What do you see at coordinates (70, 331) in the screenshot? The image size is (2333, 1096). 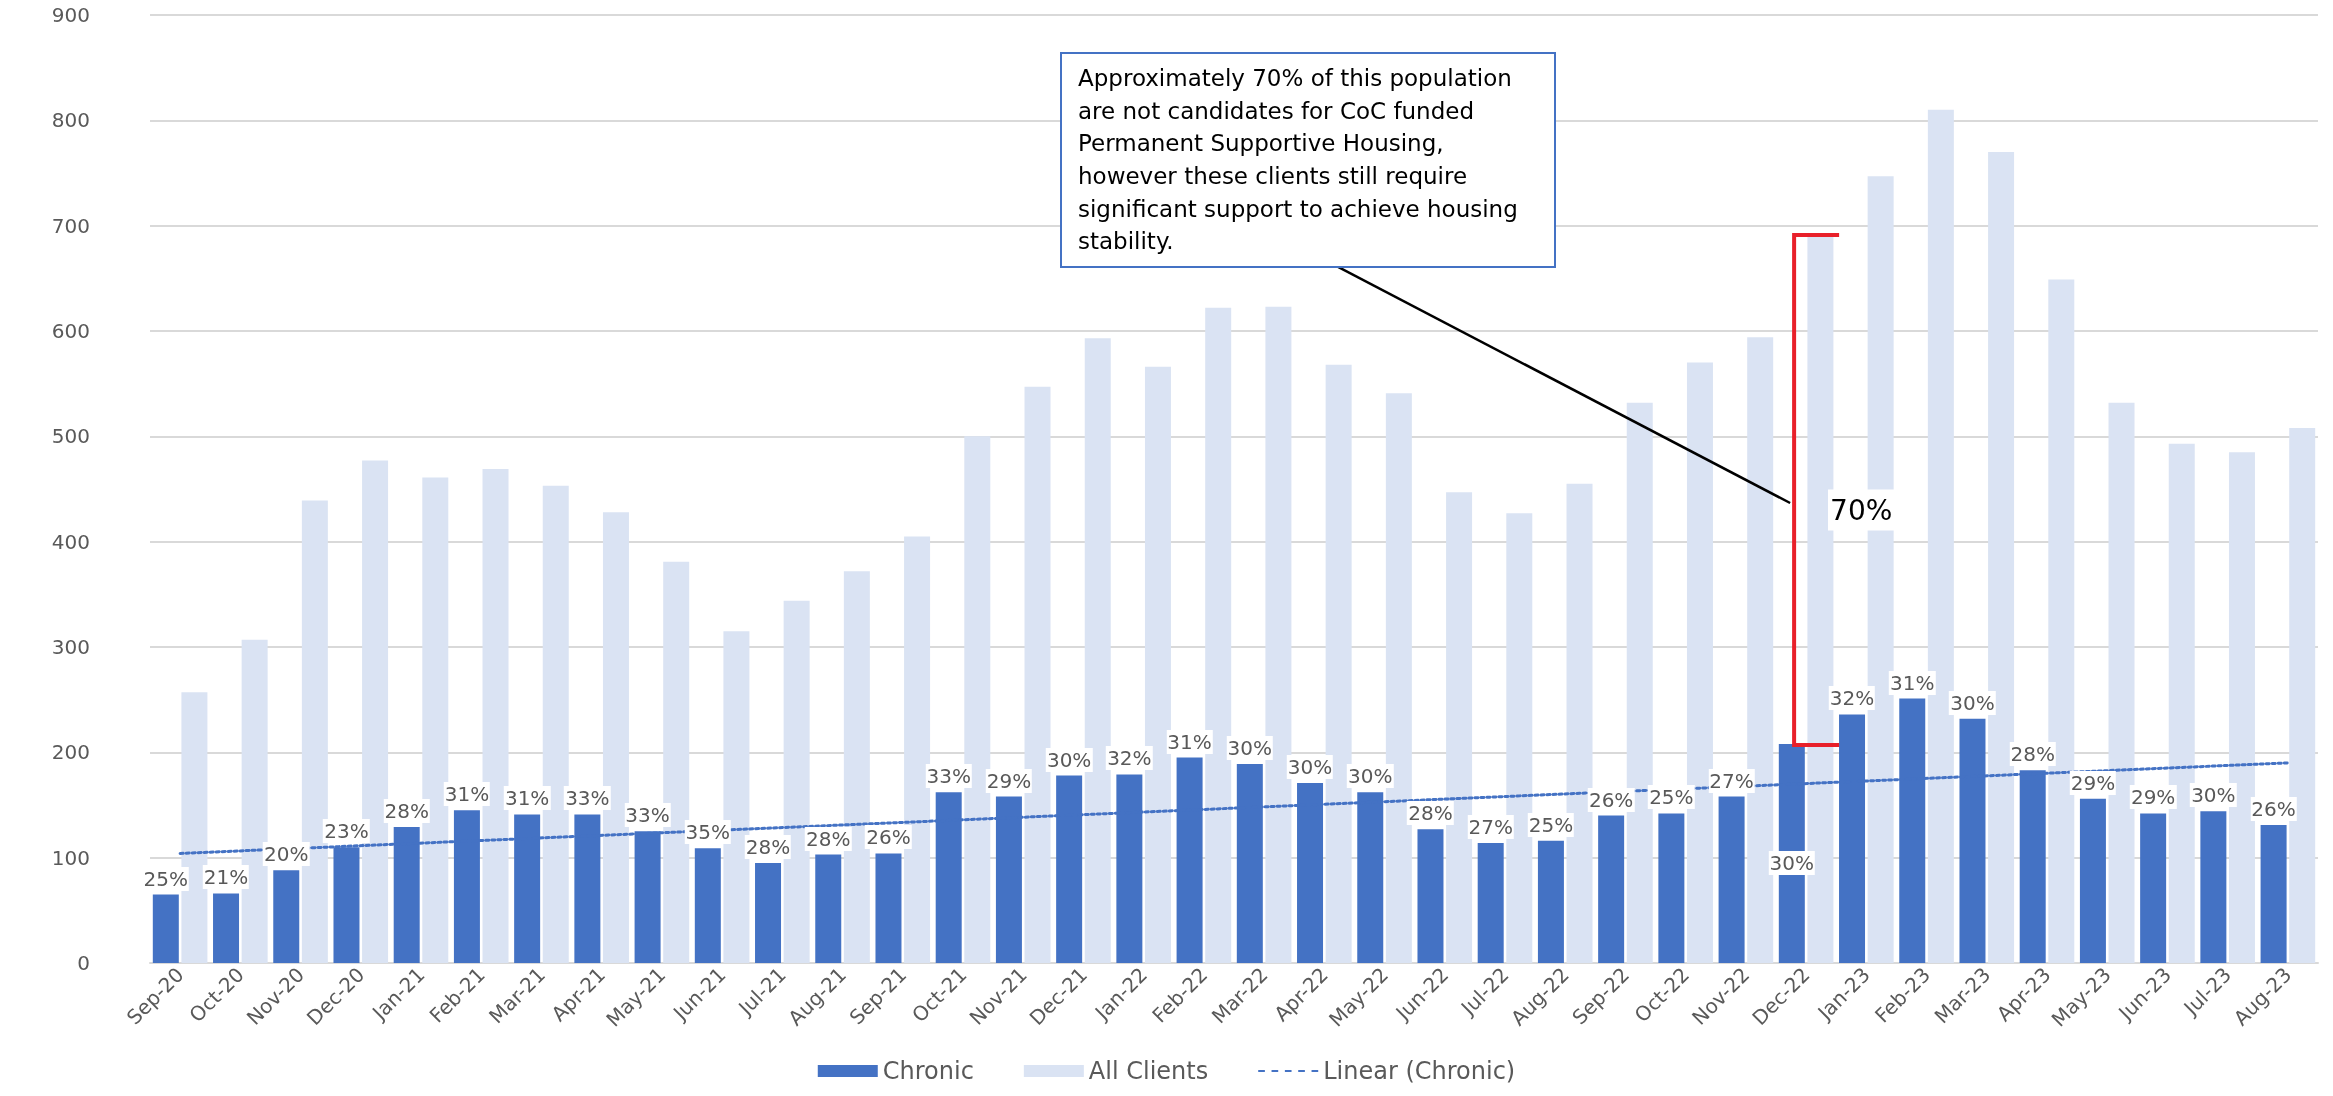 I see `y-tick-label: 600` at bounding box center [70, 331].